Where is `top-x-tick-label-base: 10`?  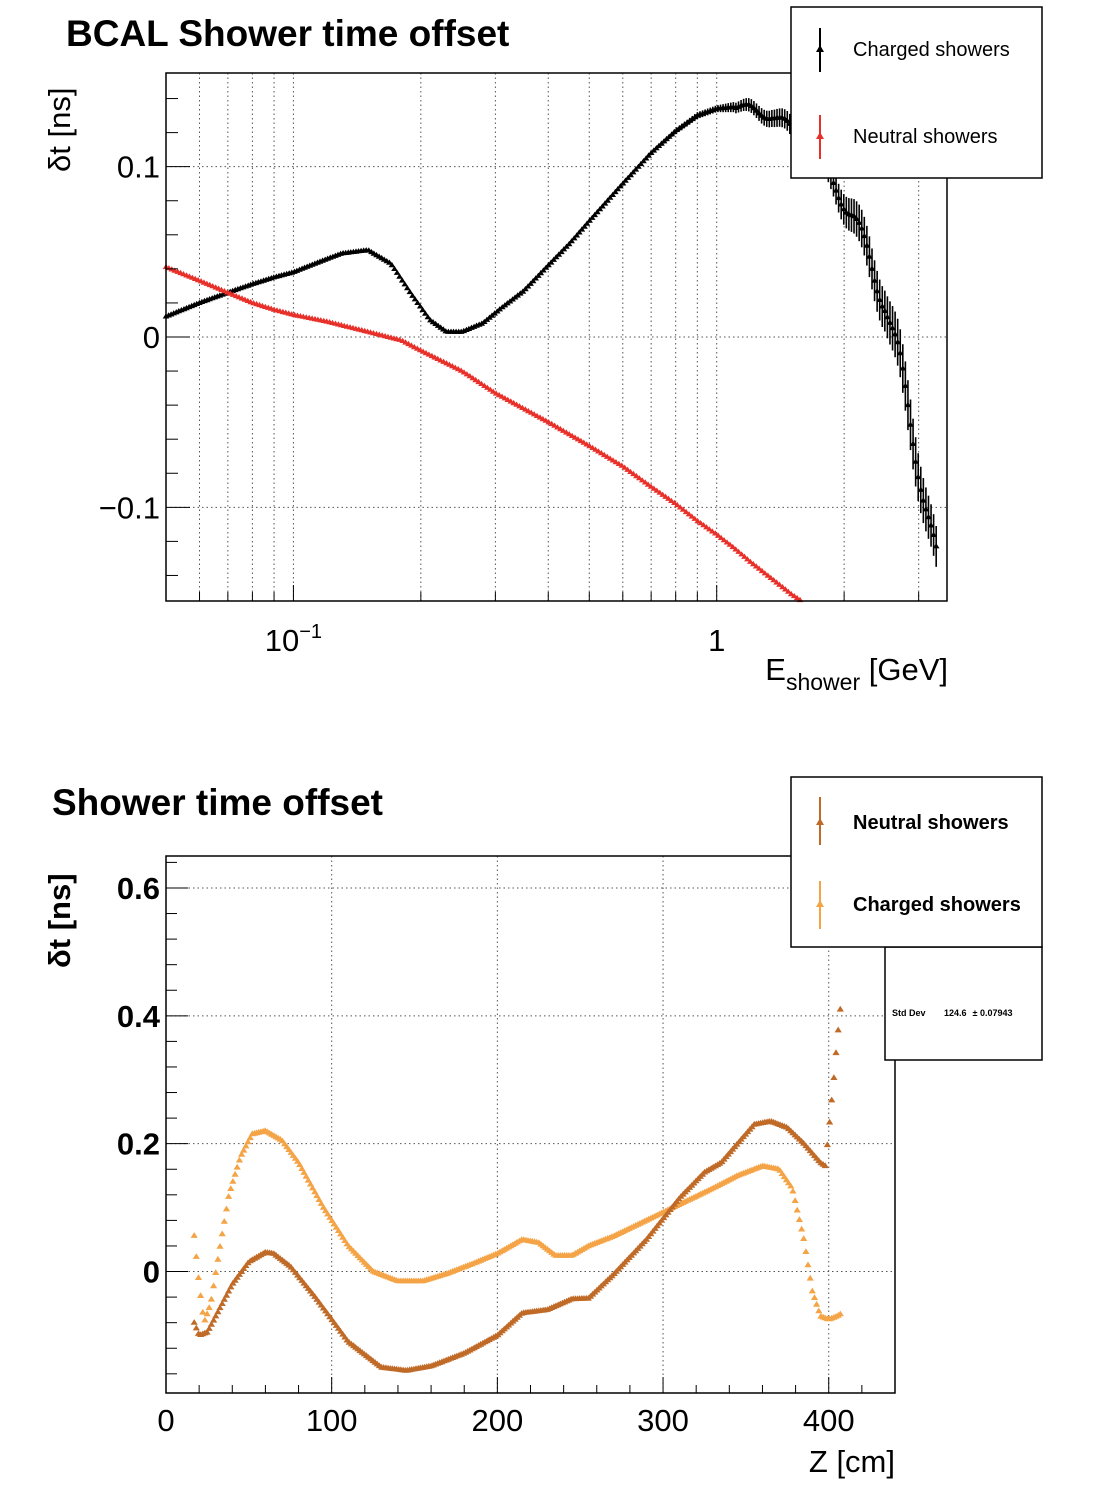 top-x-tick-label-base: 10 is located at coordinates (282, 640).